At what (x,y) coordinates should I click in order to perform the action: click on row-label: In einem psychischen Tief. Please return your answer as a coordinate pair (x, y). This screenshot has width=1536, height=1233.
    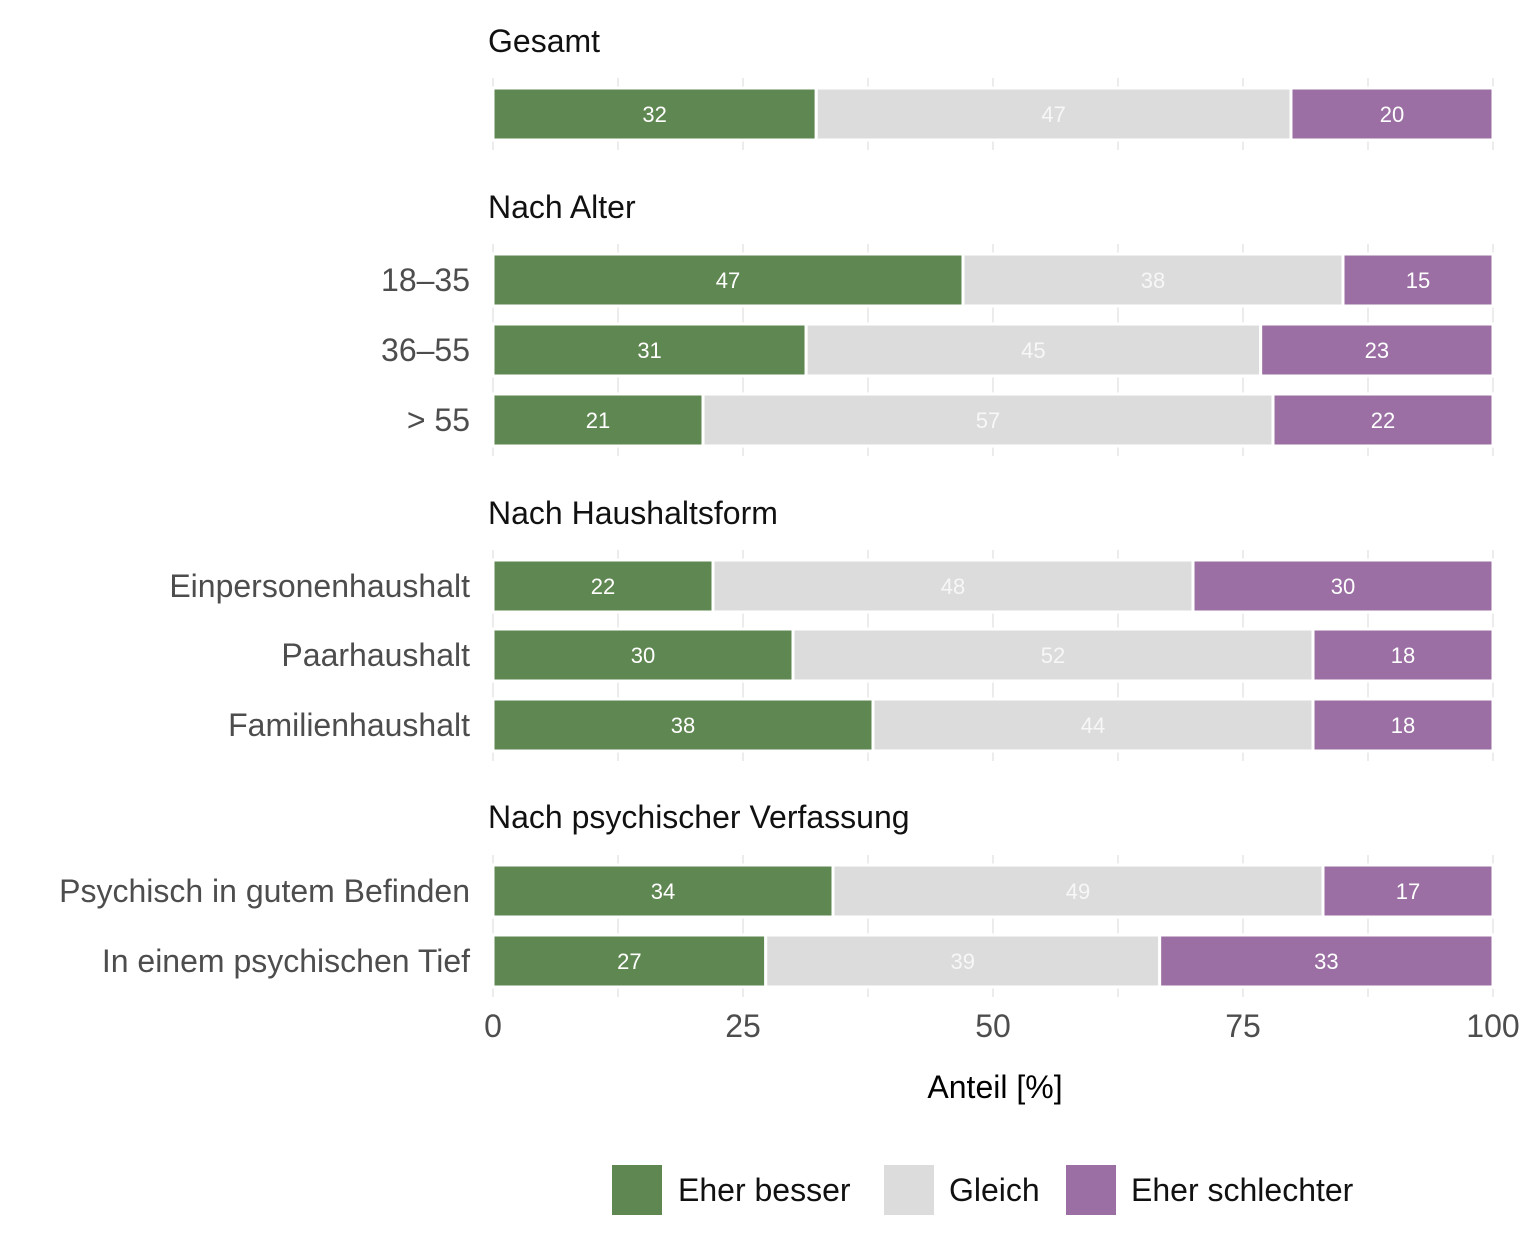
    Looking at the image, I should click on (286, 961).